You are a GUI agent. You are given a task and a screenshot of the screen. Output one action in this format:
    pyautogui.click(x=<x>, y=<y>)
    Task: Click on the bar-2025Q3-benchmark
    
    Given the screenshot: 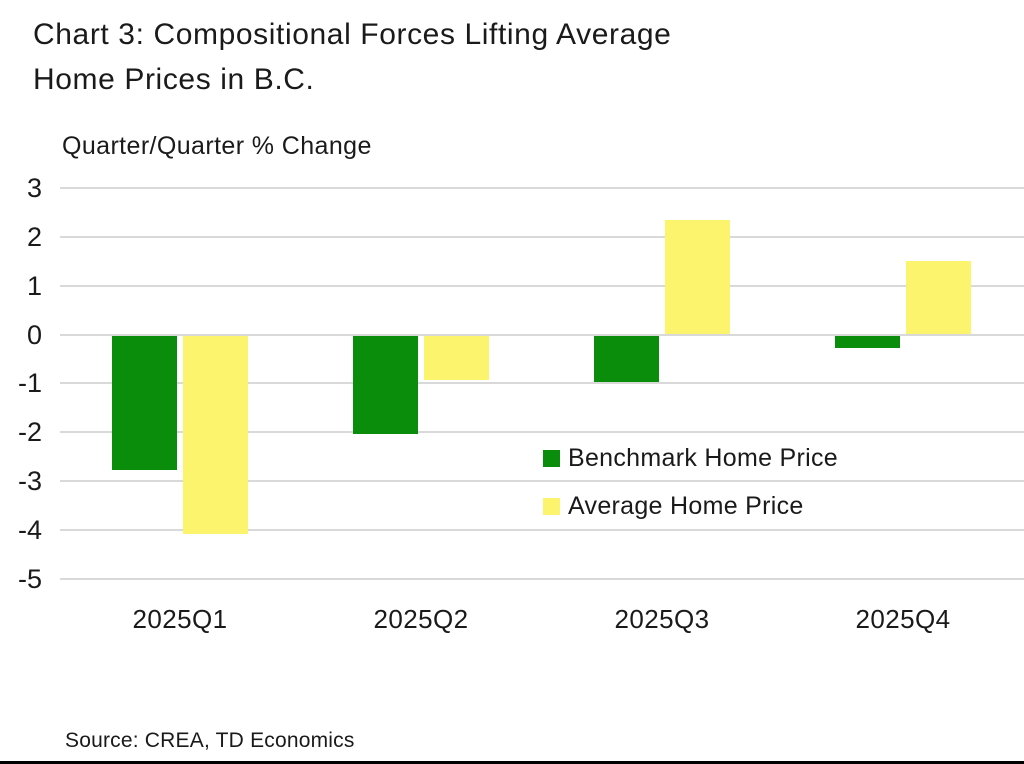 What is the action you would take?
    pyautogui.click(x=626, y=359)
    